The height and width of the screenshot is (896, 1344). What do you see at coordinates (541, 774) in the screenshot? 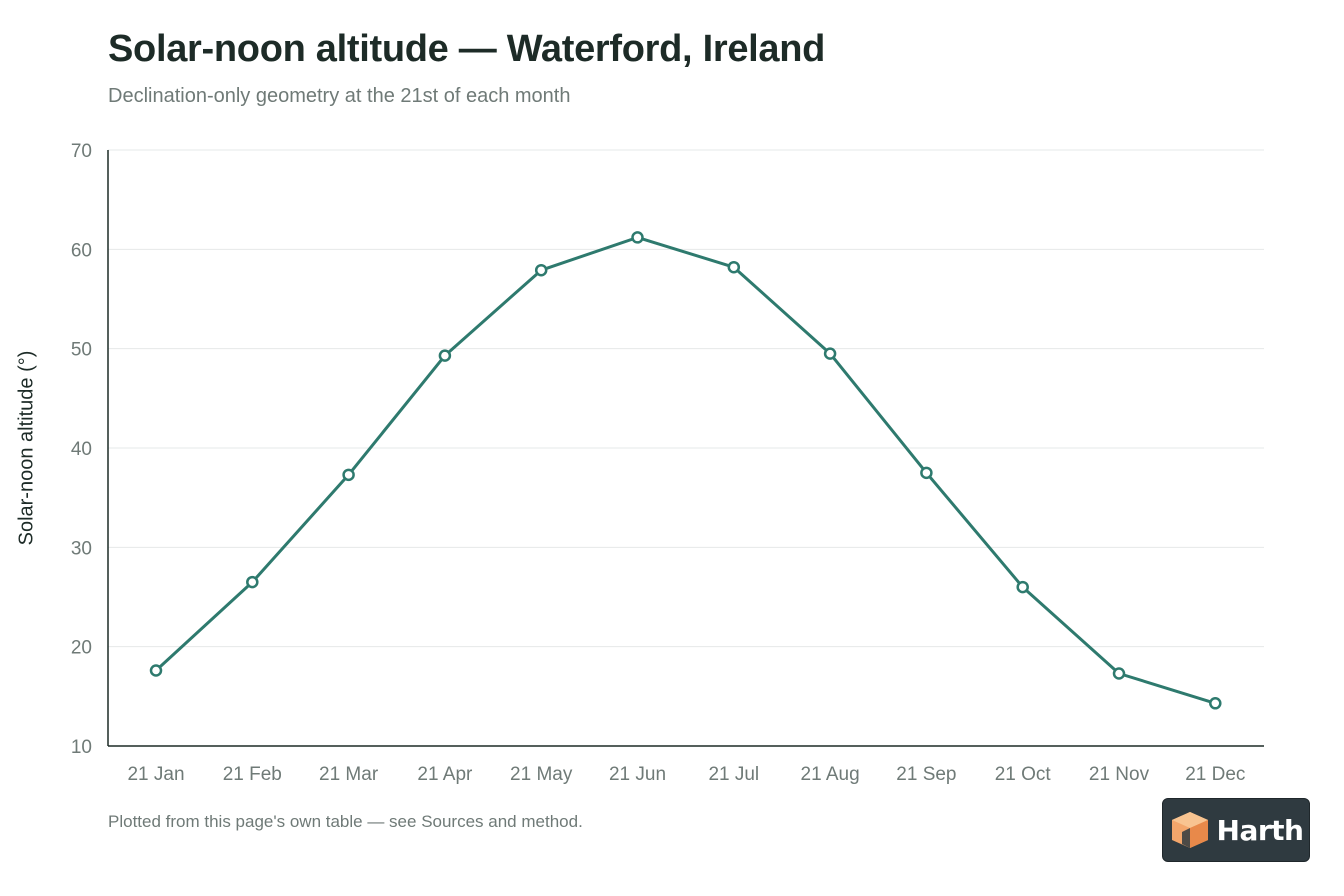
I see `x-tick-label: 21 May` at bounding box center [541, 774].